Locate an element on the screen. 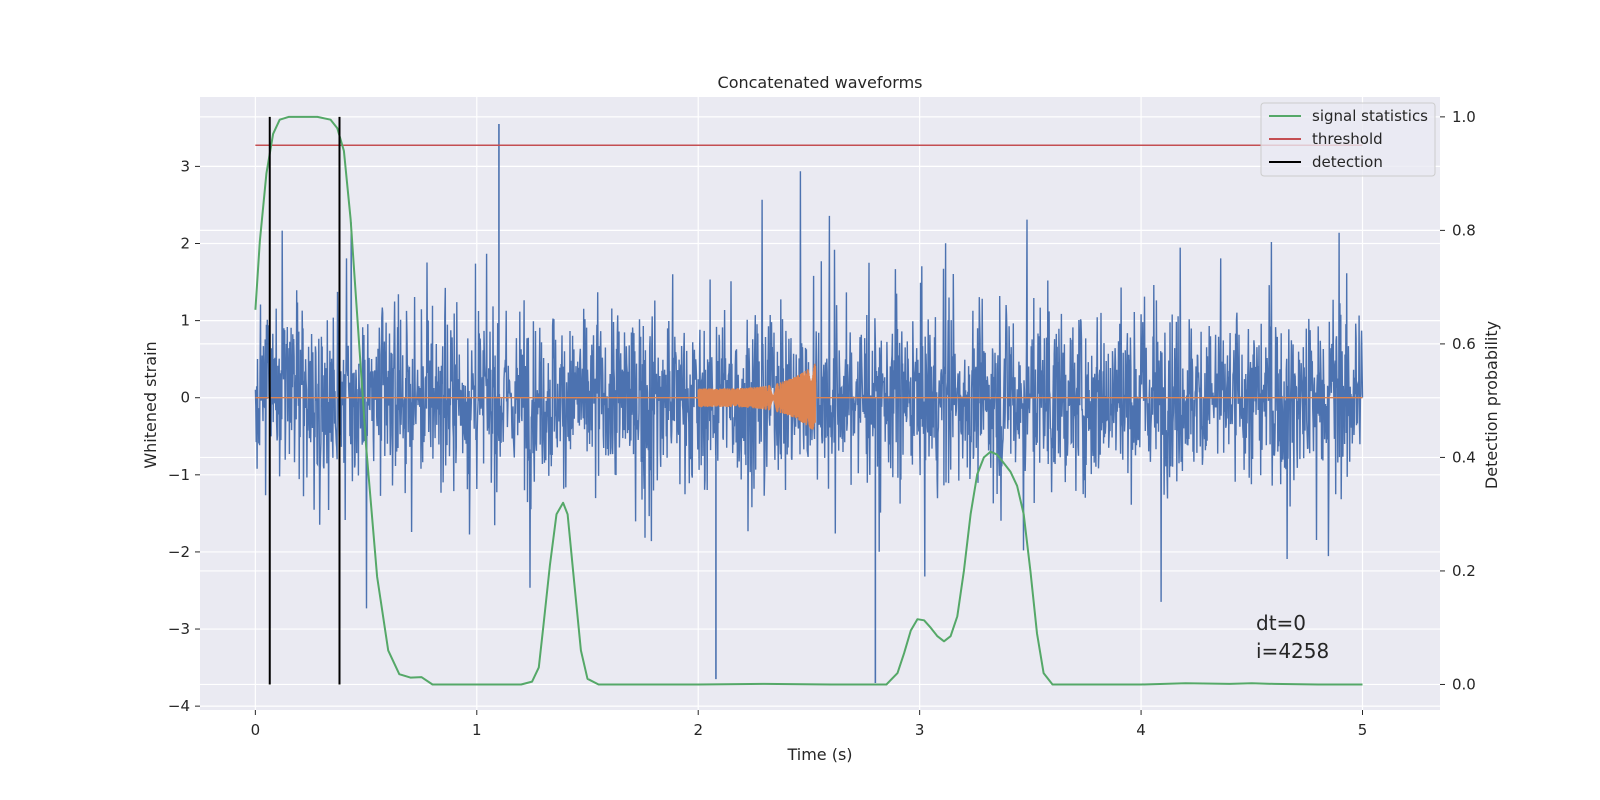 The width and height of the screenshot is (1600, 800). right-y-tick-label: 0.8 is located at coordinates (1464, 230).